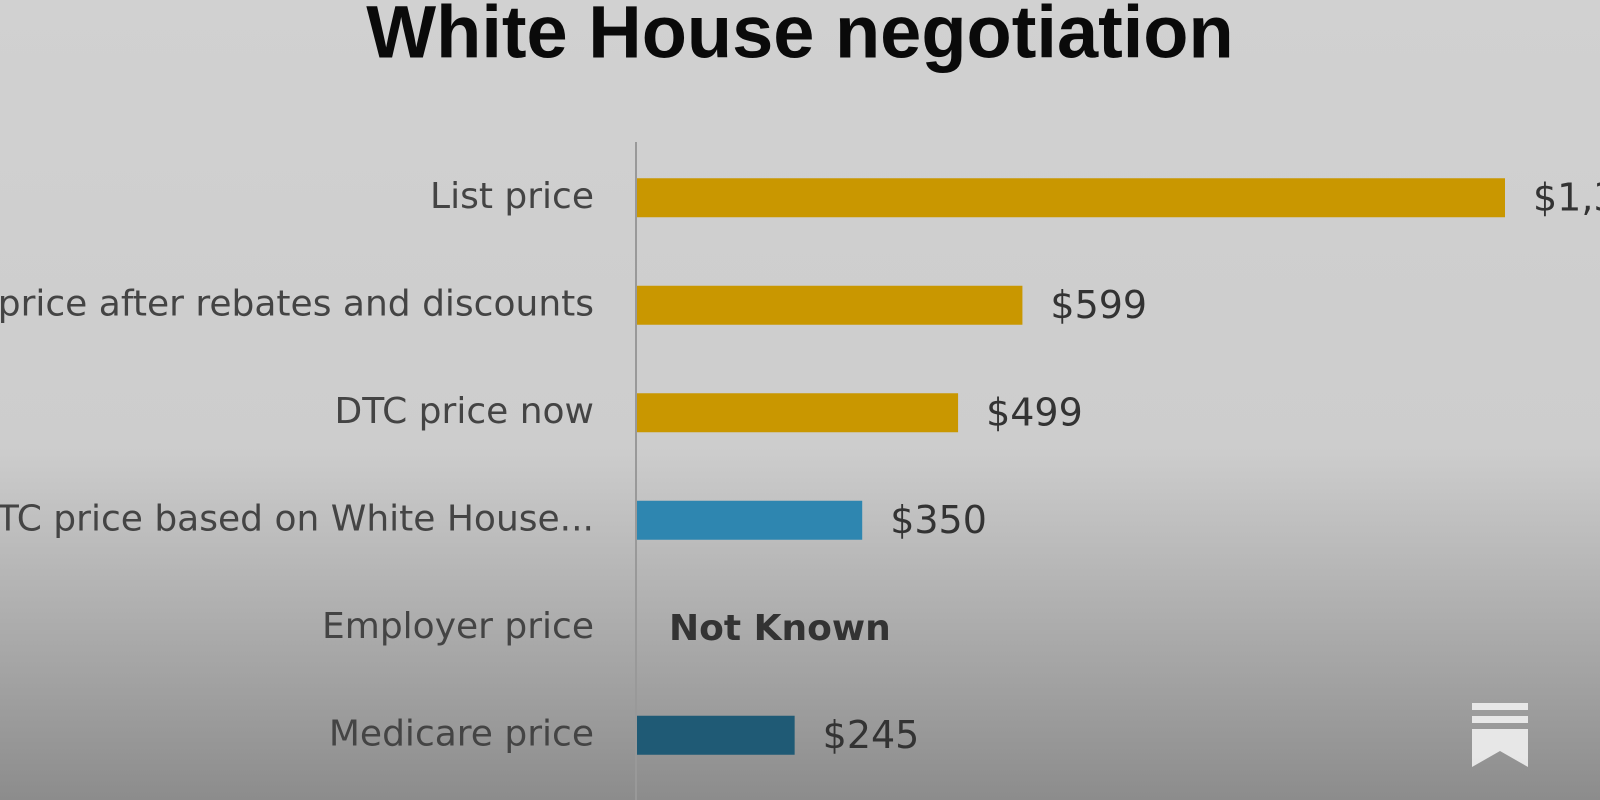 The image size is (1600, 800). I want to click on chart-title: White House negotiation, so click(799, 37).